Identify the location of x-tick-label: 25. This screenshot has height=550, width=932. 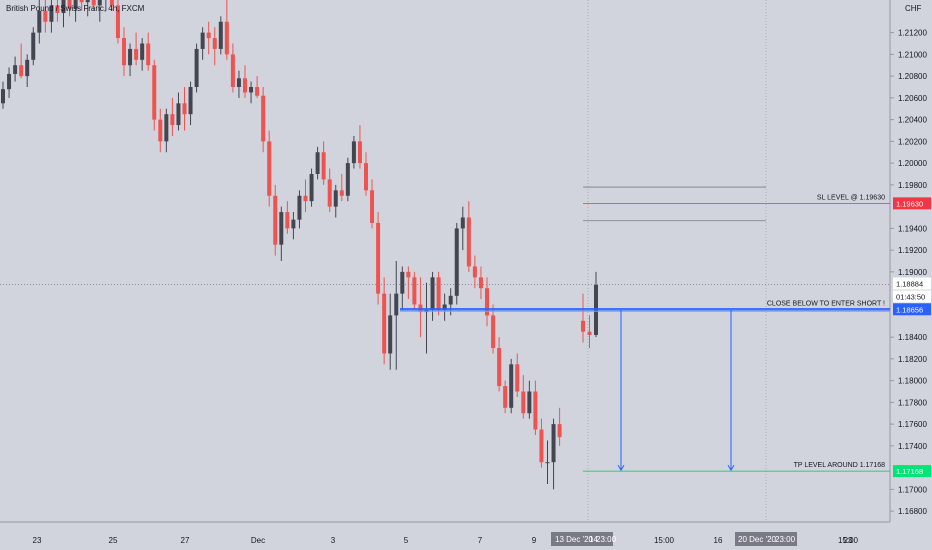
(113, 540).